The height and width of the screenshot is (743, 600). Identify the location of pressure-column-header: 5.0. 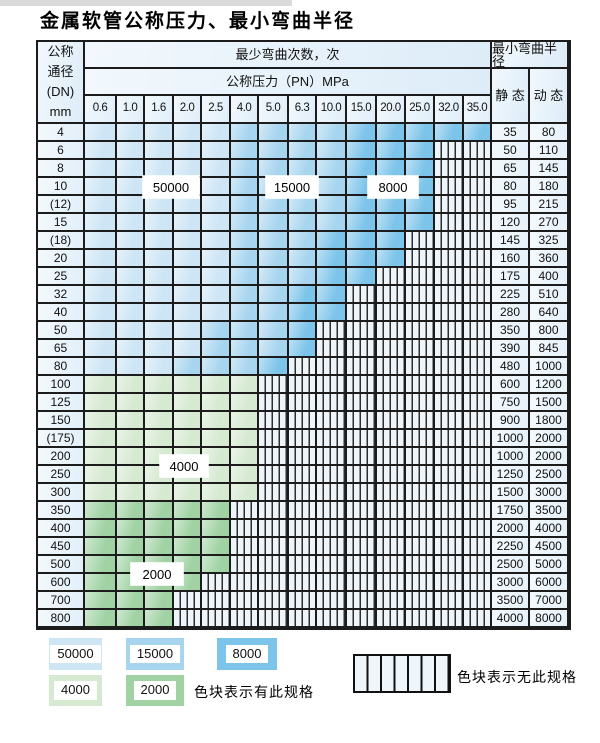
(274, 110).